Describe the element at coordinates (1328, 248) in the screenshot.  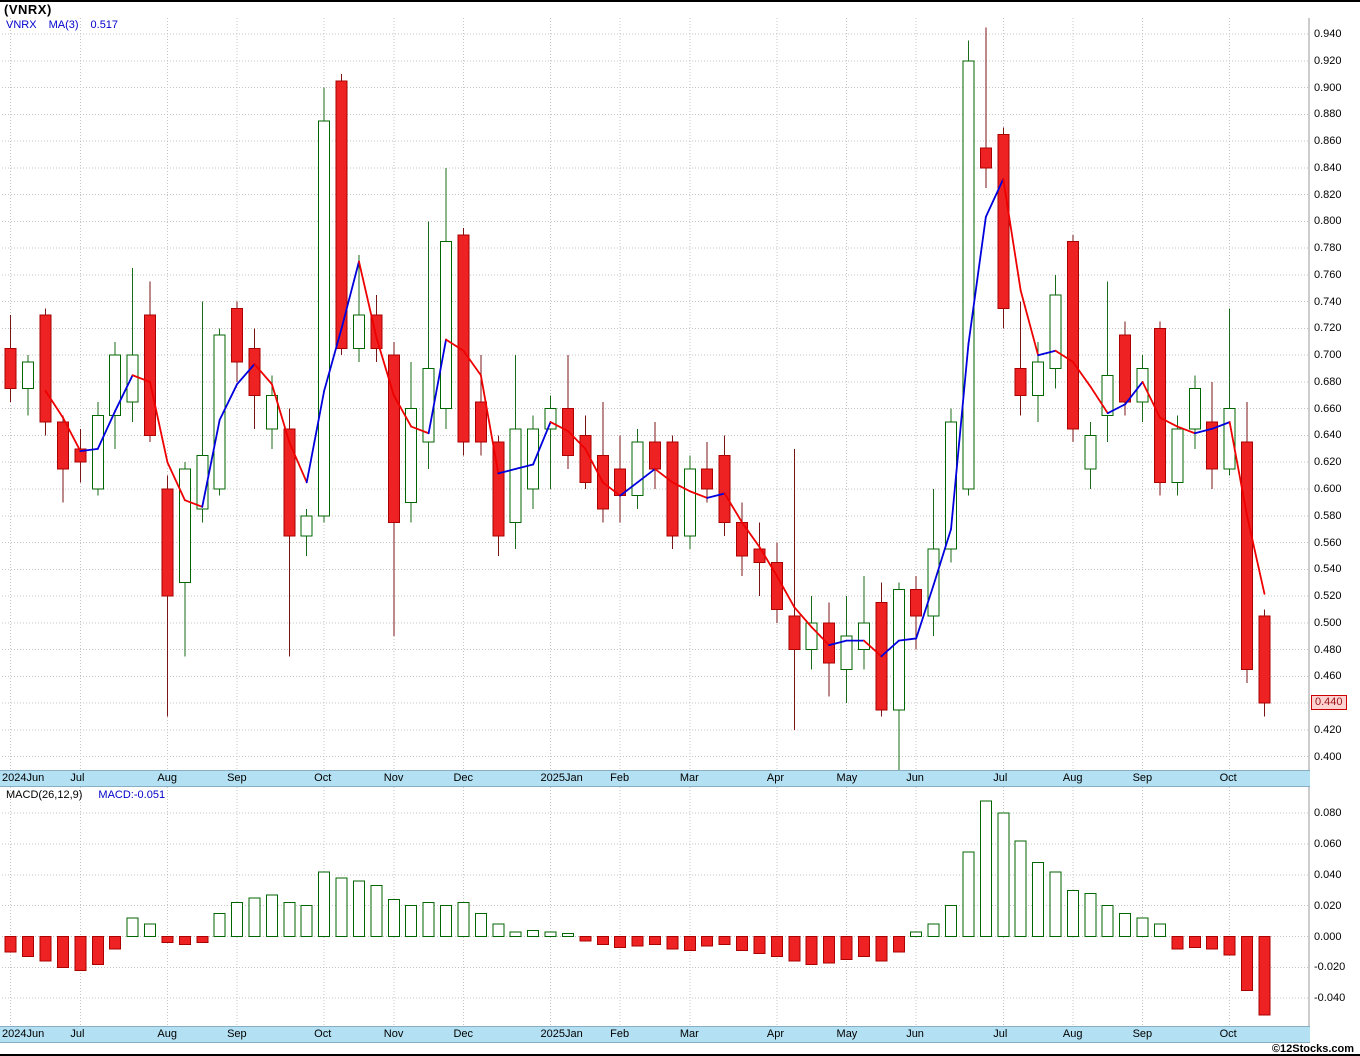
I see `y-axis-label: 0.780` at that location.